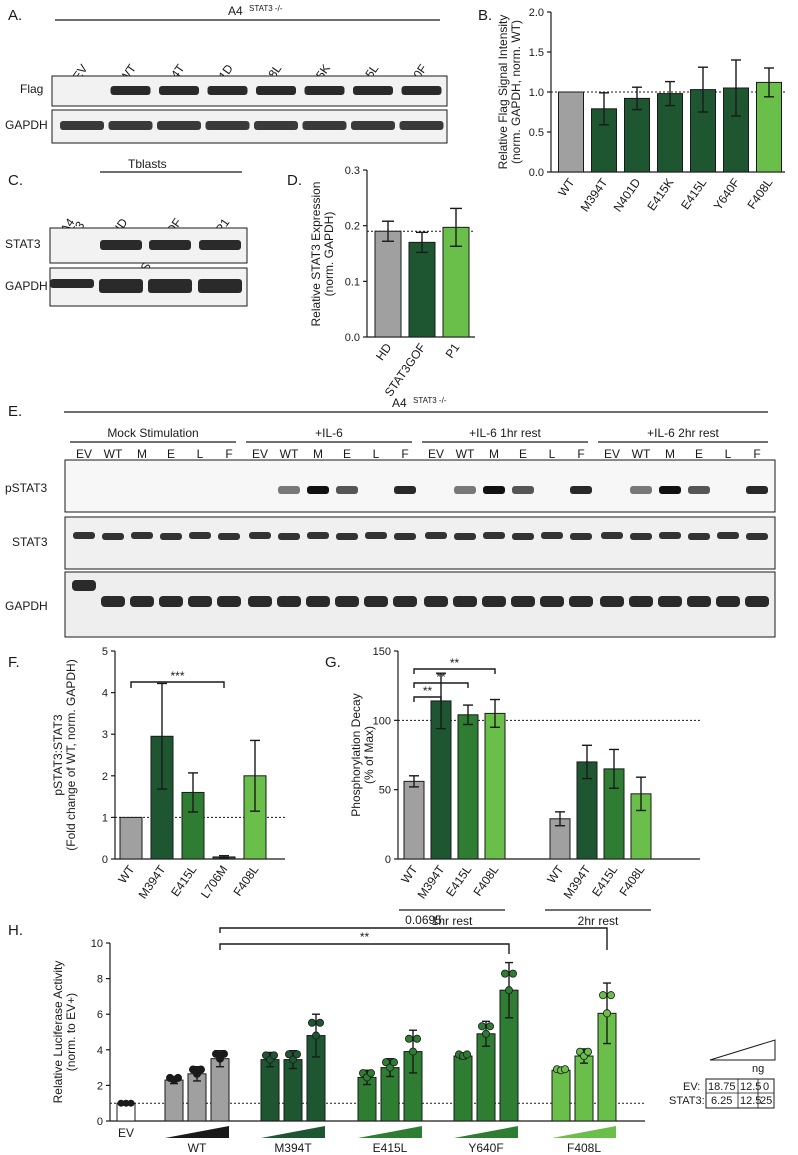 This screenshot has height=1155, width=798. I want to click on lane-label-e: WT, so click(465, 454).